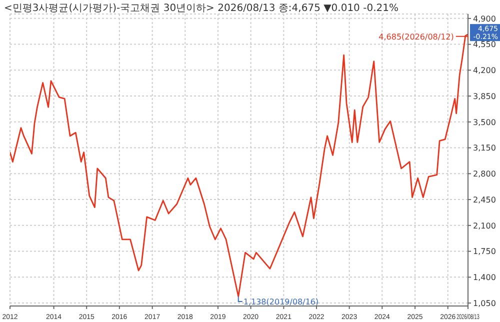 The width and height of the screenshot is (500, 322). I want to click on y-tick-label: 2,100, so click(484, 225).